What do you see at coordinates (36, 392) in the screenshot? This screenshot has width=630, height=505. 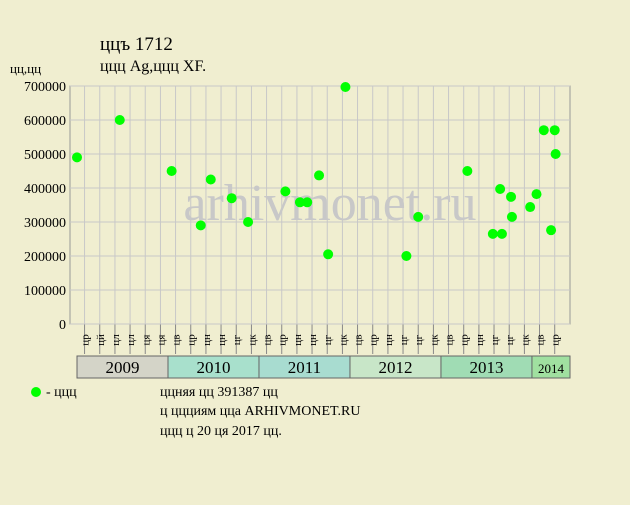 I see `legend-marker` at bounding box center [36, 392].